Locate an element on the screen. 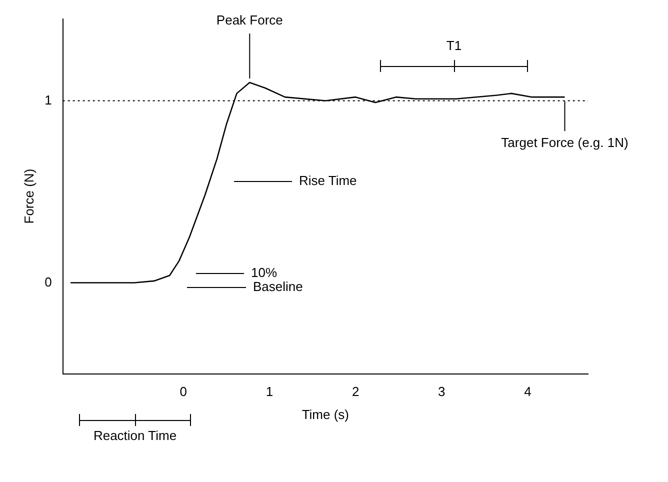 Image resolution: width=668 pixels, height=482 pixels. x-tick-label: 1 is located at coordinates (270, 392).